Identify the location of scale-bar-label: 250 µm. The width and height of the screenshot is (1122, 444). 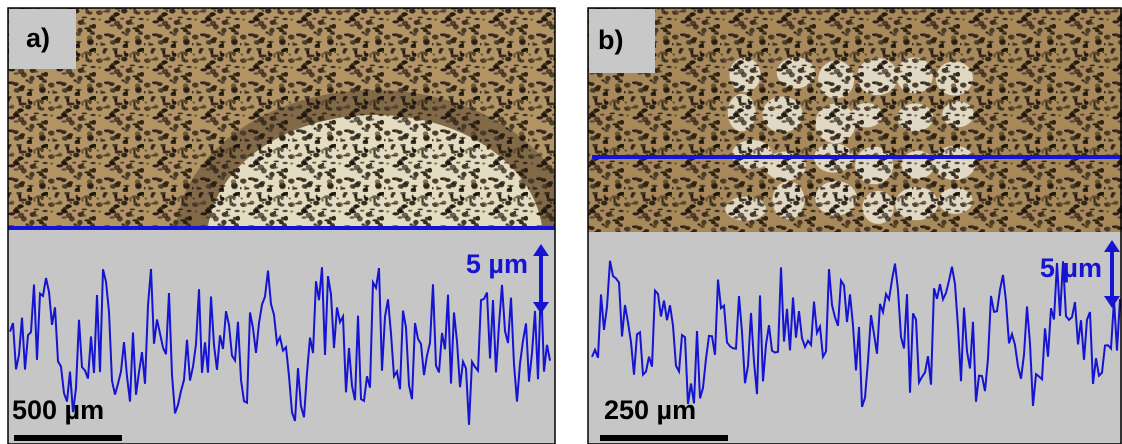
(650, 410).